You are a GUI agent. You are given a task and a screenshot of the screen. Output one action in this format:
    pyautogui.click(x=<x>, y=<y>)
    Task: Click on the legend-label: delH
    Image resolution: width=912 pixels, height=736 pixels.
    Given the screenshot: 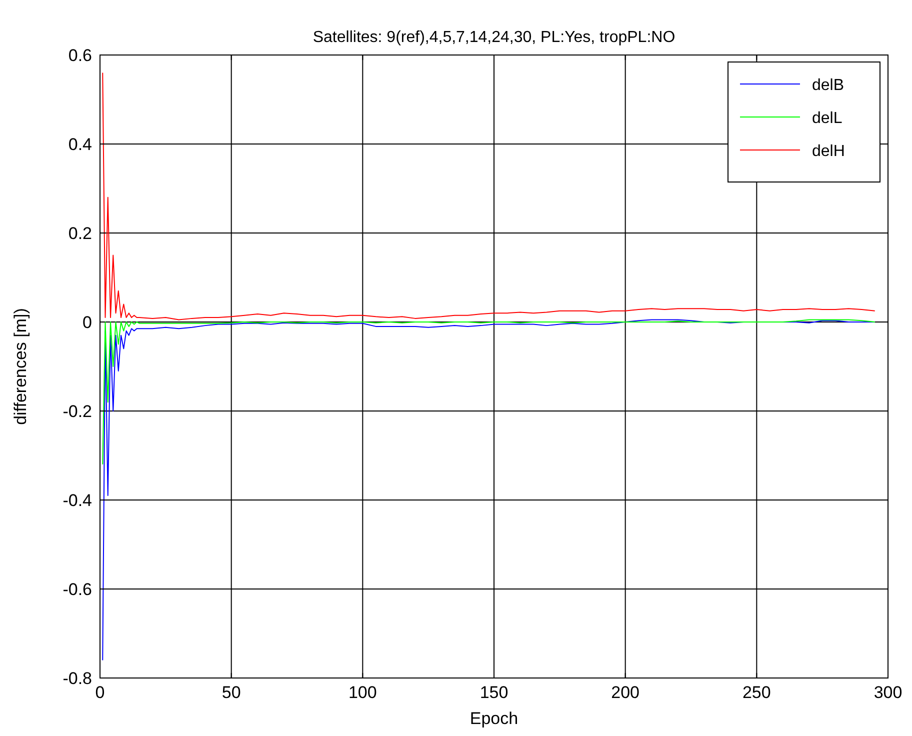 What is the action you would take?
    pyautogui.click(x=828, y=151)
    